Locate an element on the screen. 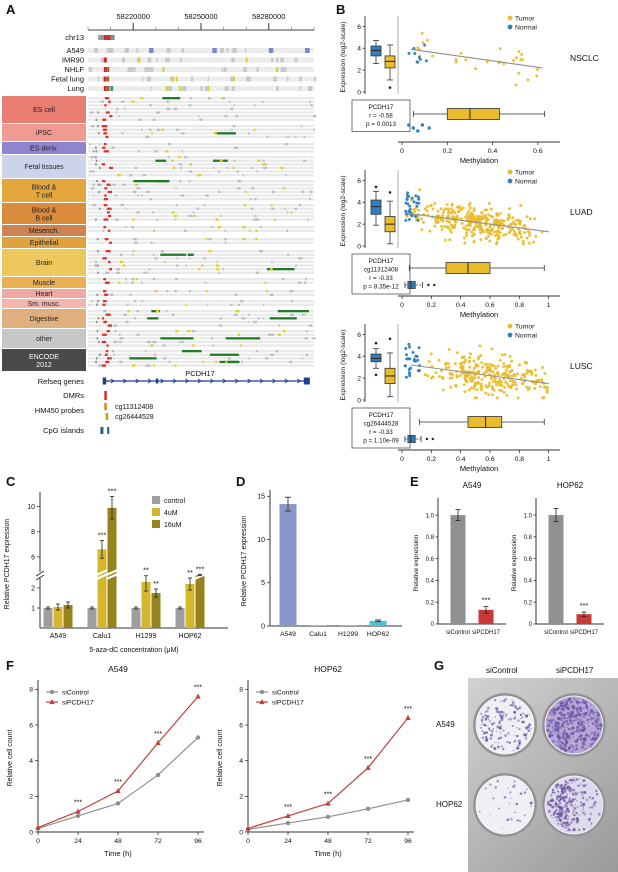 The width and height of the screenshot is (618, 872). svg-text: A549 is located at coordinates (472, 485).